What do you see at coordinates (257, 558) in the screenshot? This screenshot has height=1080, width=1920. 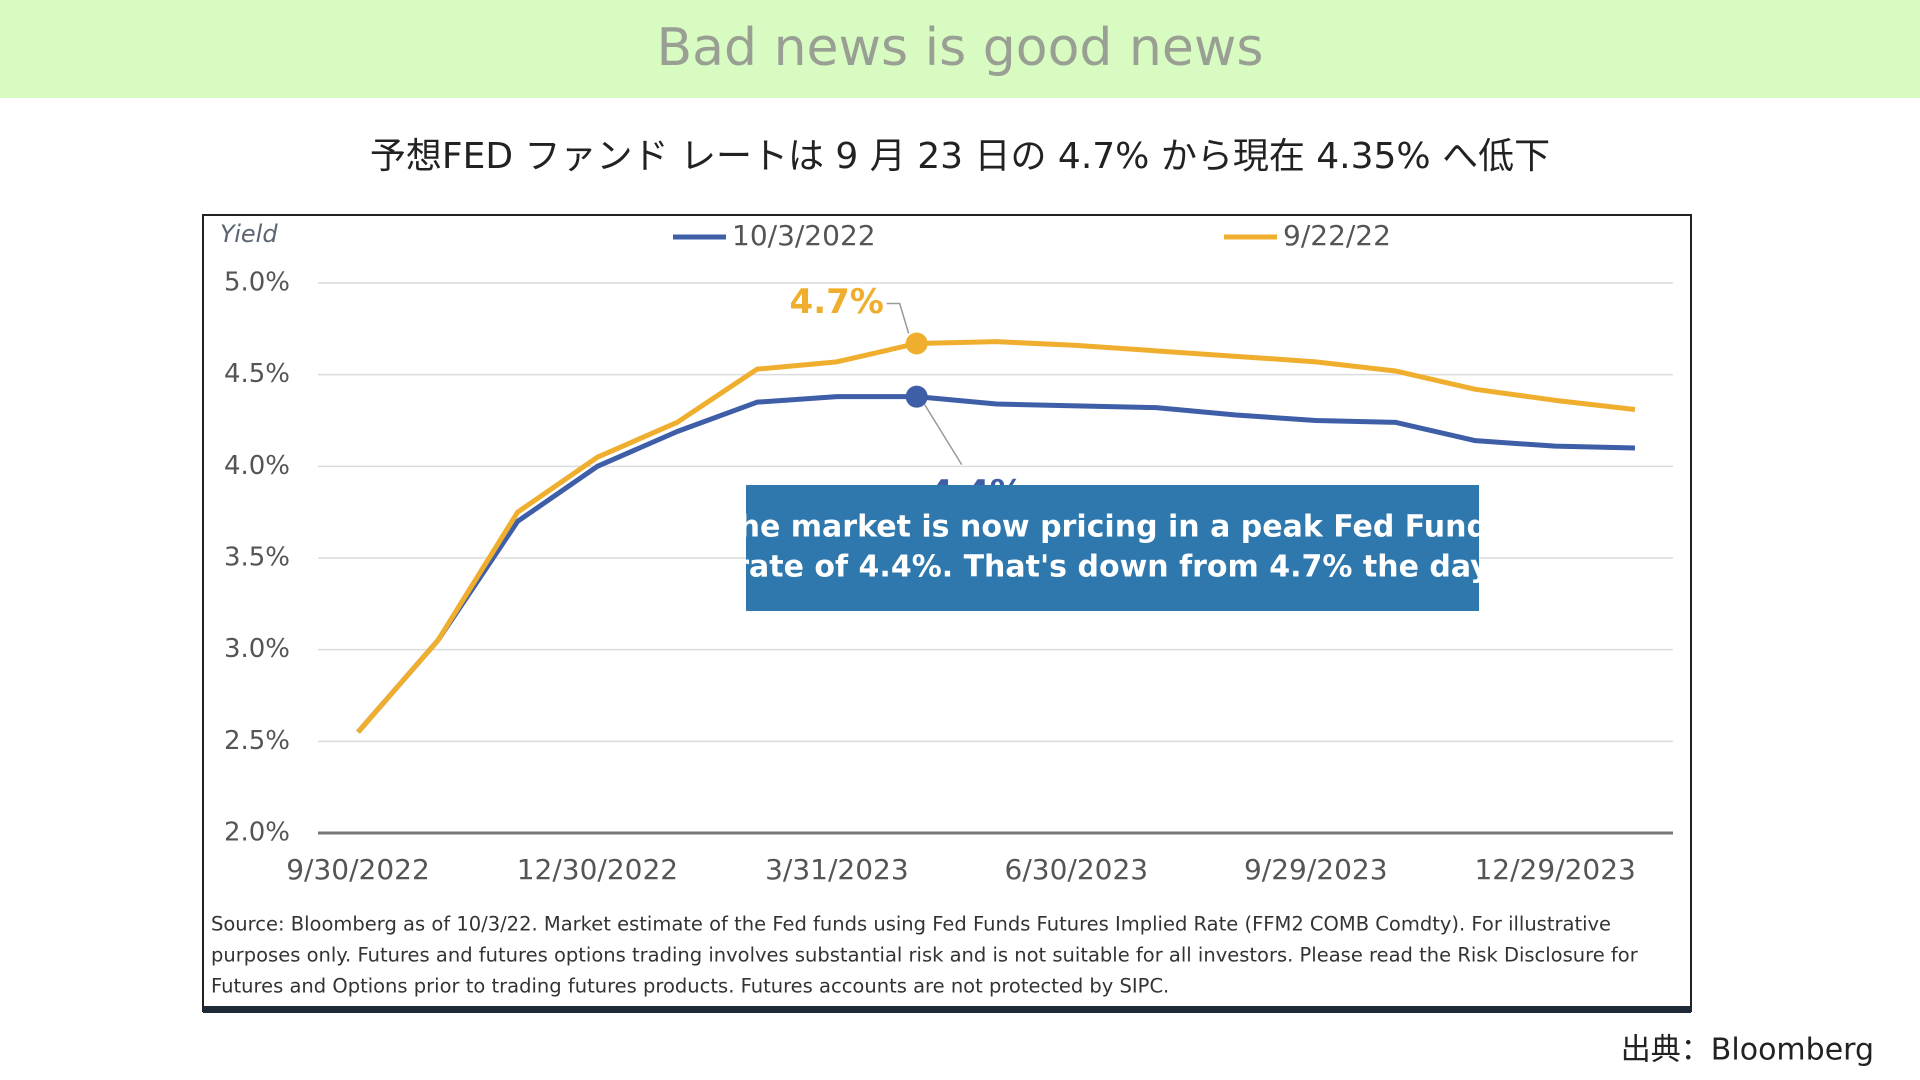 I see `y-tick-label: 3.5%` at bounding box center [257, 558].